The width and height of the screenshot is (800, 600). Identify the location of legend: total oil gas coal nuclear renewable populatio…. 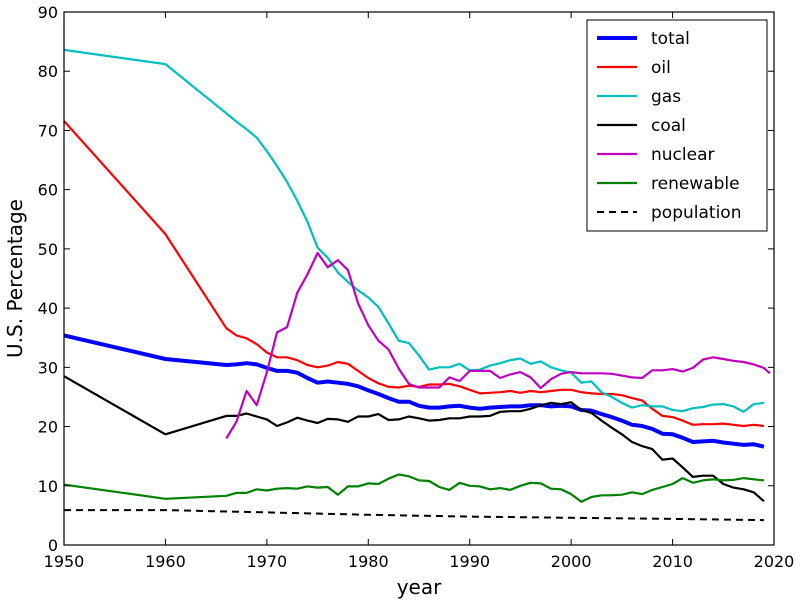
(677, 125).